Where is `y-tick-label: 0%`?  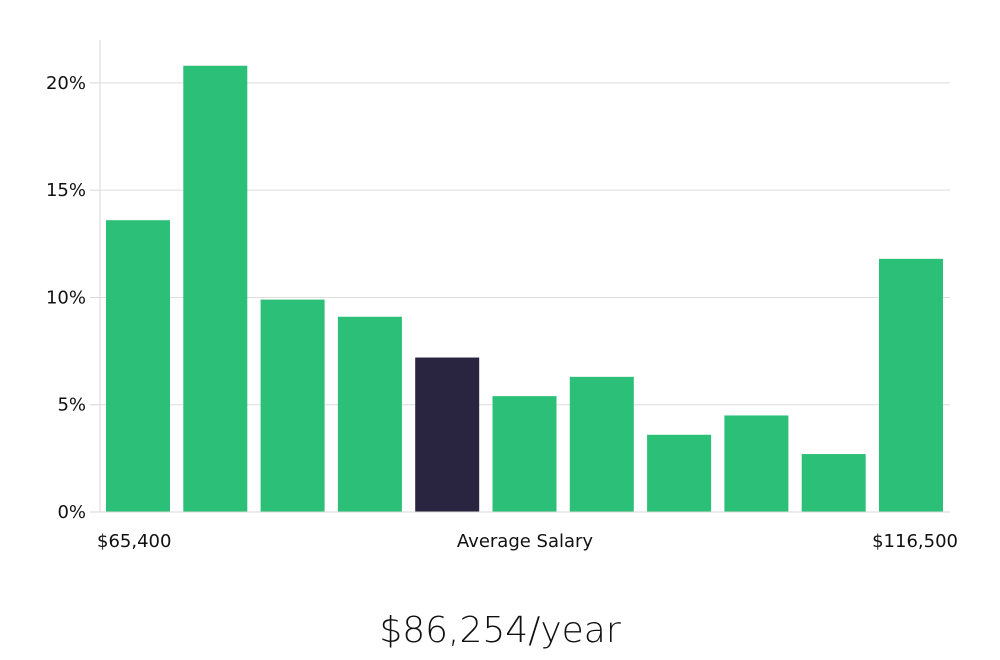 y-tick-label: 0% is located at coordinates (71, 512).